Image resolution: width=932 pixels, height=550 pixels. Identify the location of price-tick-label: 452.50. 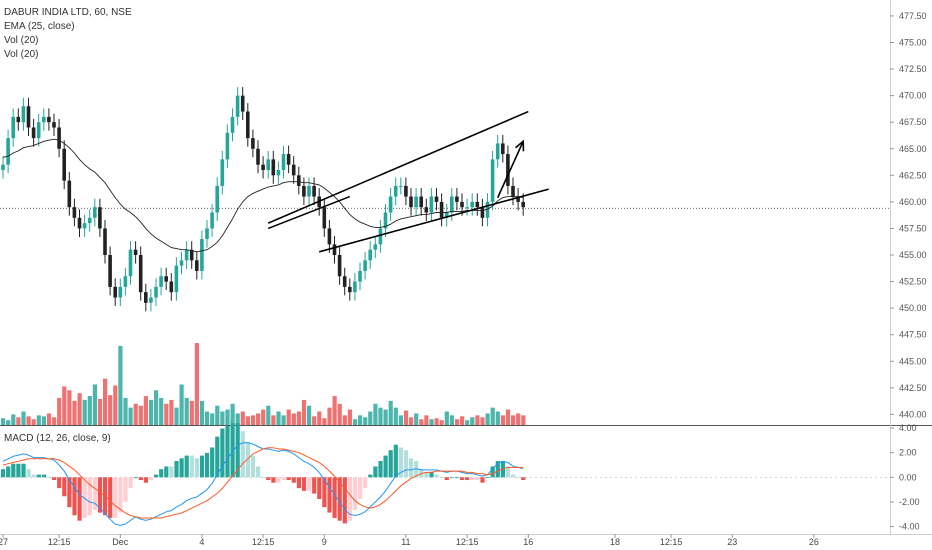
(913, 282).